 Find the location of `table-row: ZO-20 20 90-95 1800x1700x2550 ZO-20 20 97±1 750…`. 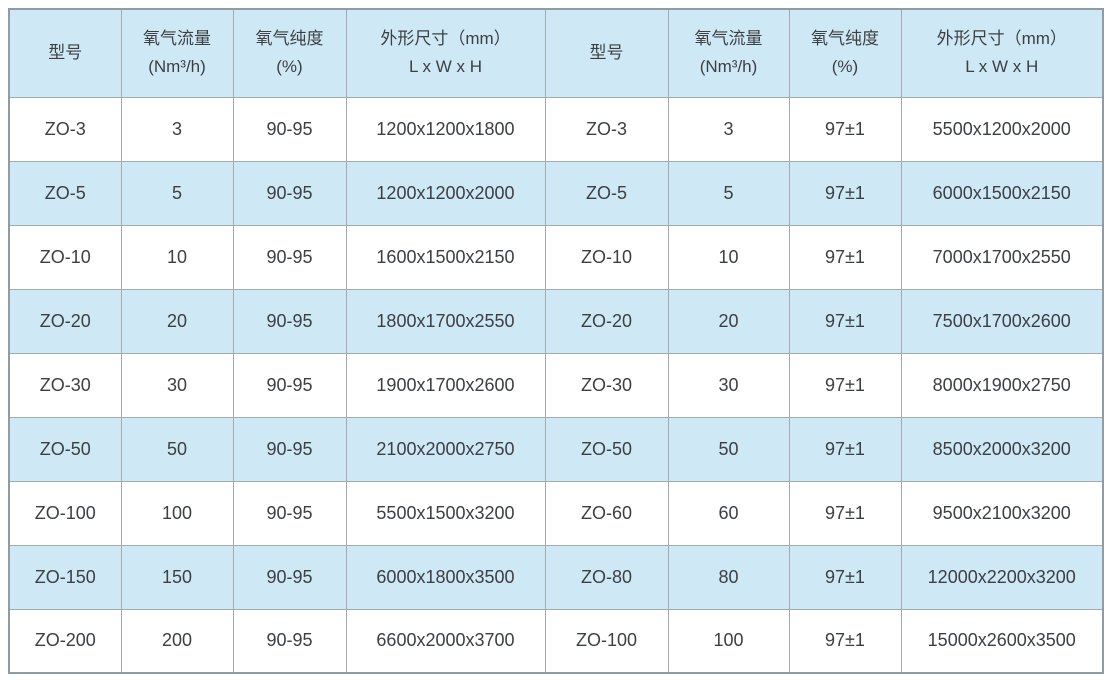

table-row: ZO-20 20 90-95 1800x1700x2550 ZO-20 20 97±1 750… is located at coordinates (556, 321).